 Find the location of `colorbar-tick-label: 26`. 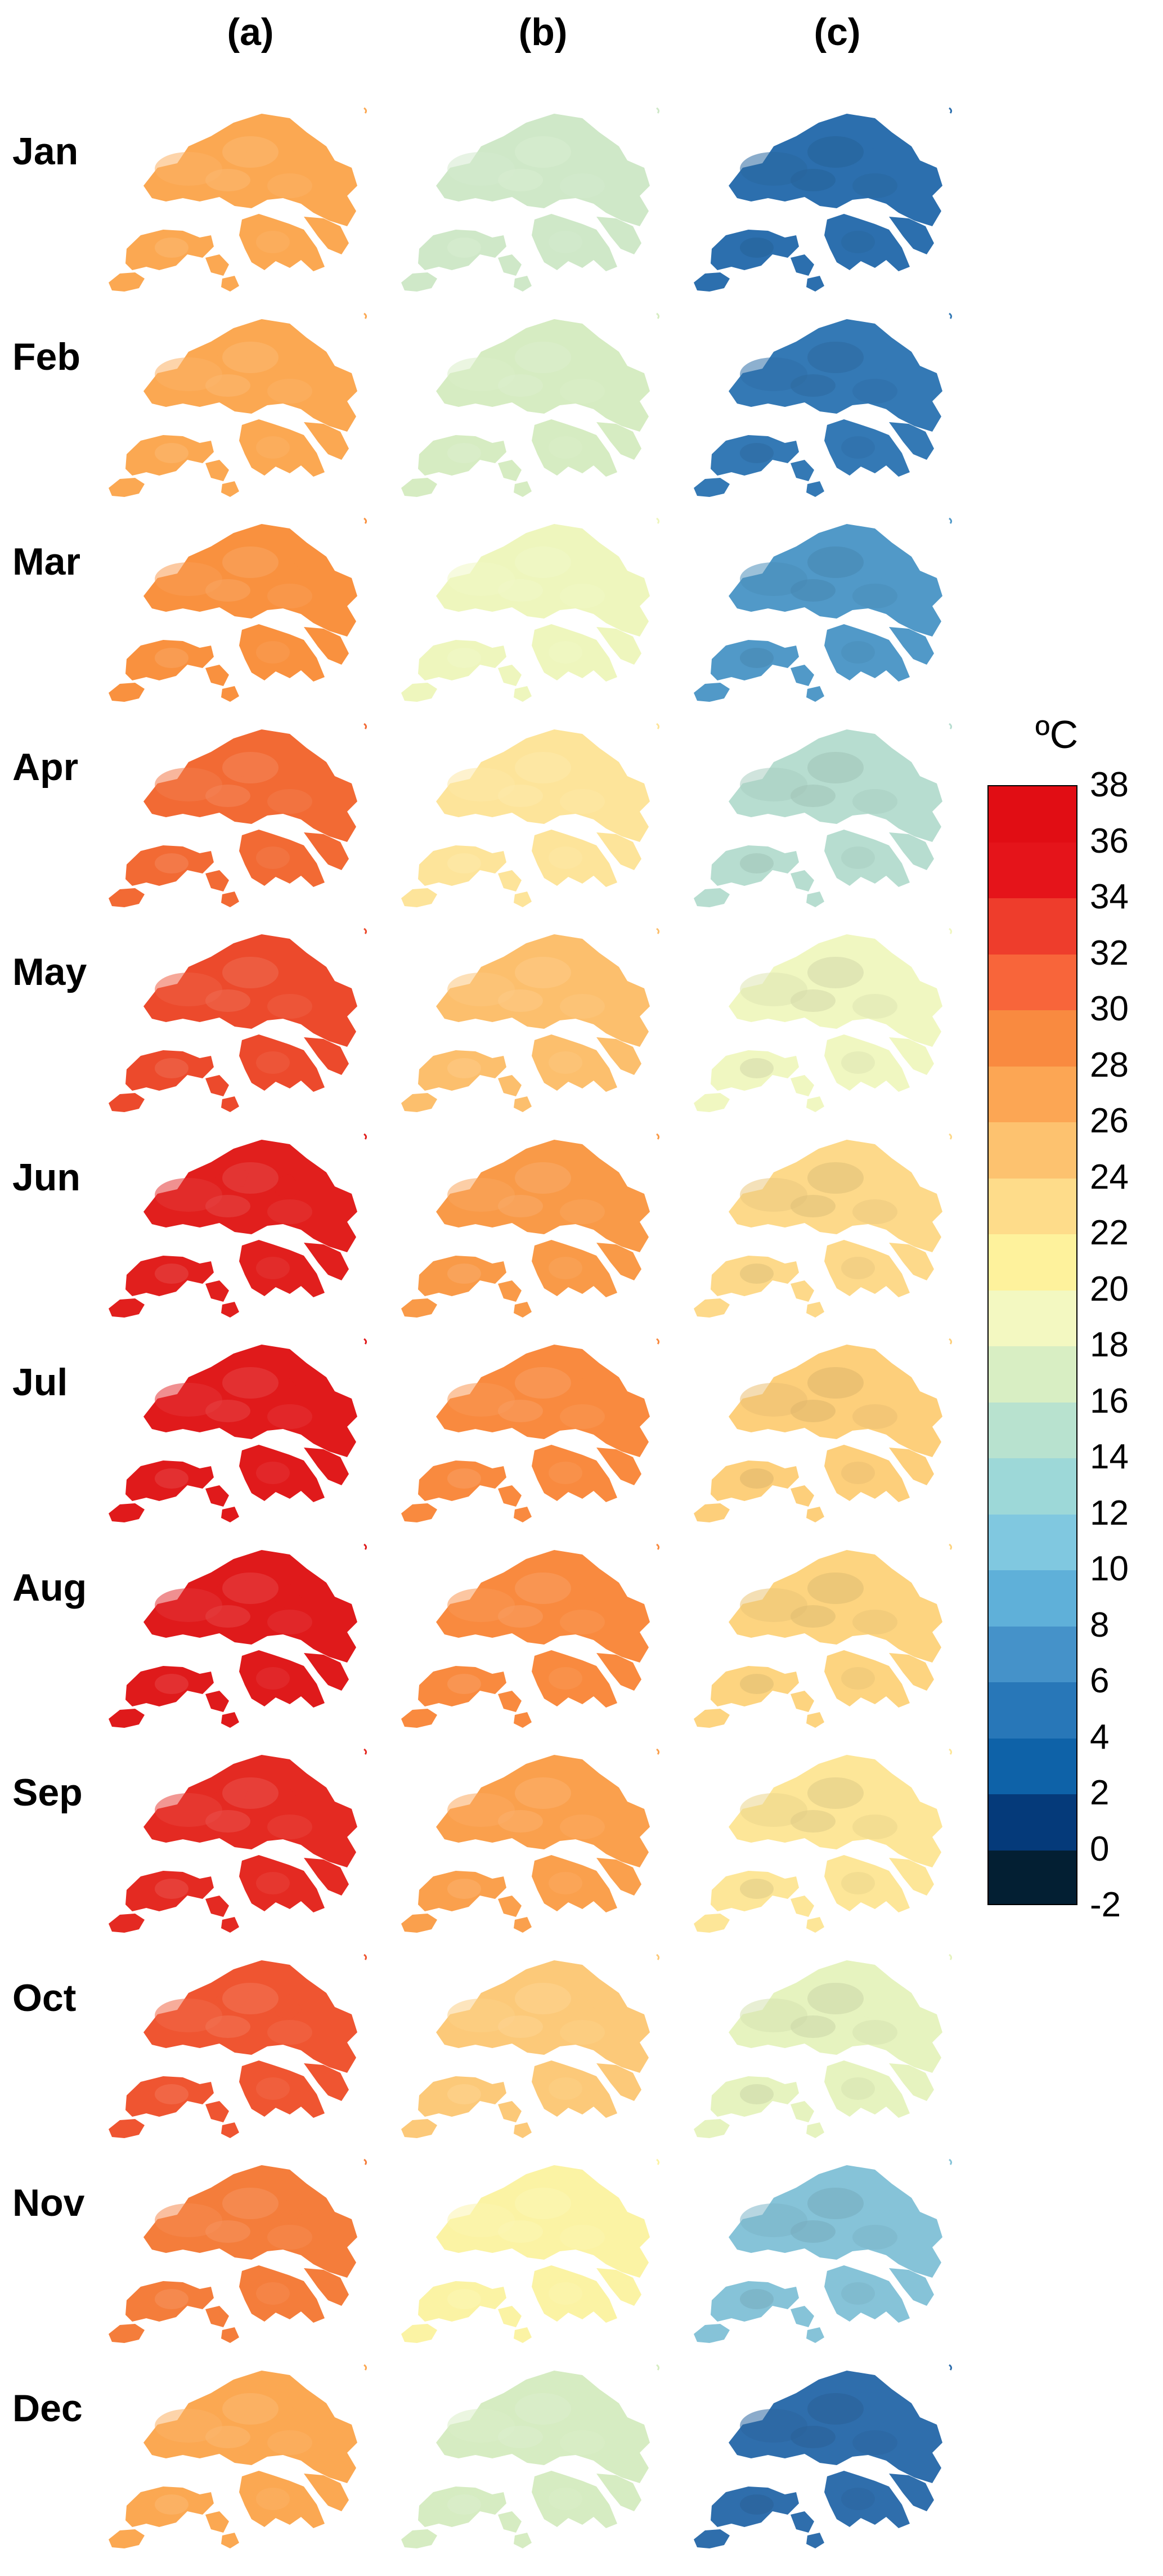

colorbar-tick-label: 26 is located at coordinates (1109, 1120).